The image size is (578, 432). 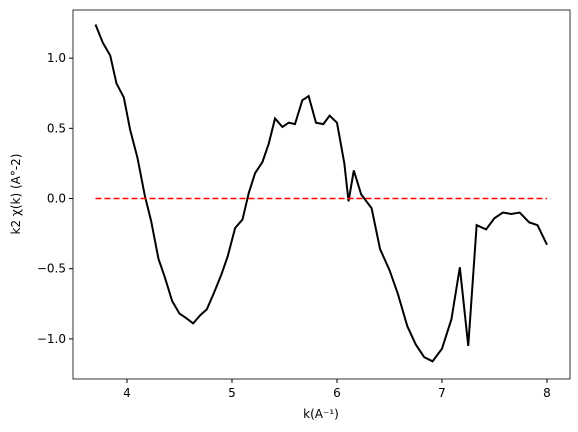 I want to click on x-tick-label: 5, so click(x=232, y=393).